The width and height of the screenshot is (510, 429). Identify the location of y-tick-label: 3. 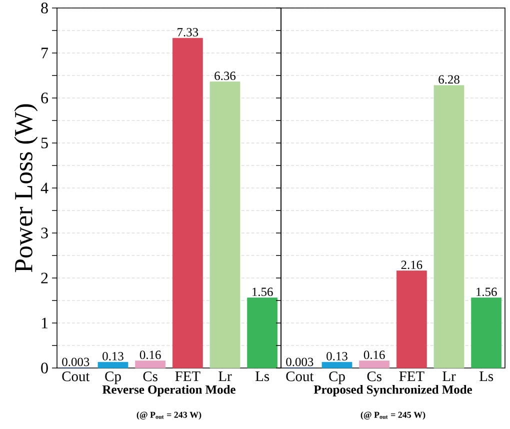
(44, 233).